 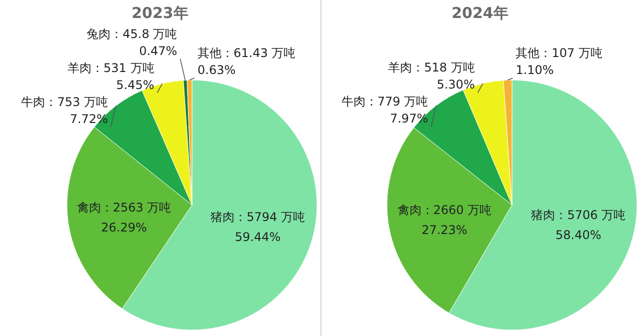 I want to click on slice-label: 猪肉：5794 万吨 59.44%, so click(x=257, y=227).